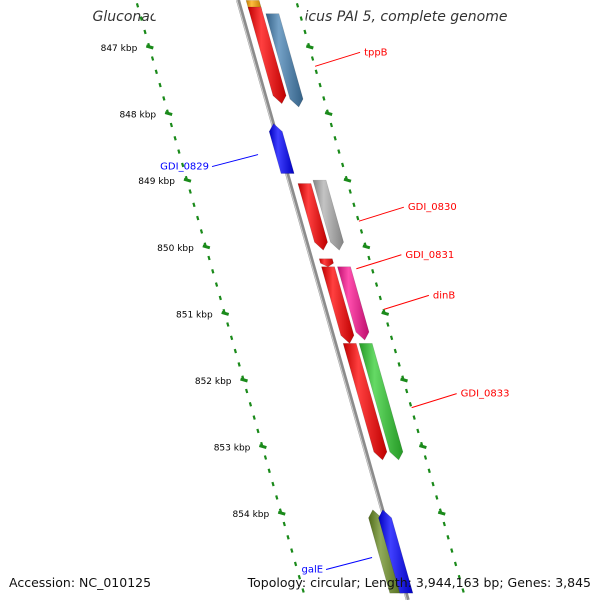  I want to click on tick-label: 851 kbp, so click(194, 315).